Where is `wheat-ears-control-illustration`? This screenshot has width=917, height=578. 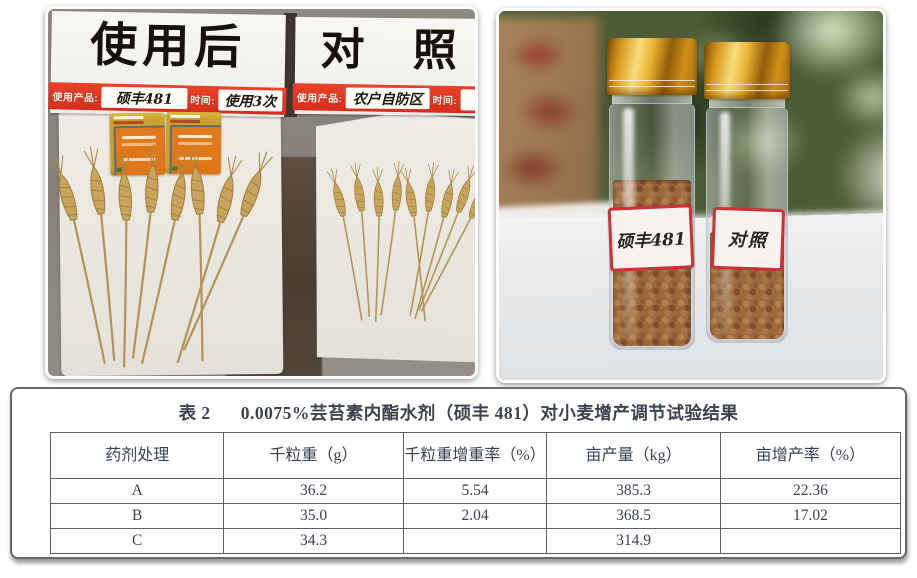 wheat-ears-control-illustration is located at coordinates (399, 241).